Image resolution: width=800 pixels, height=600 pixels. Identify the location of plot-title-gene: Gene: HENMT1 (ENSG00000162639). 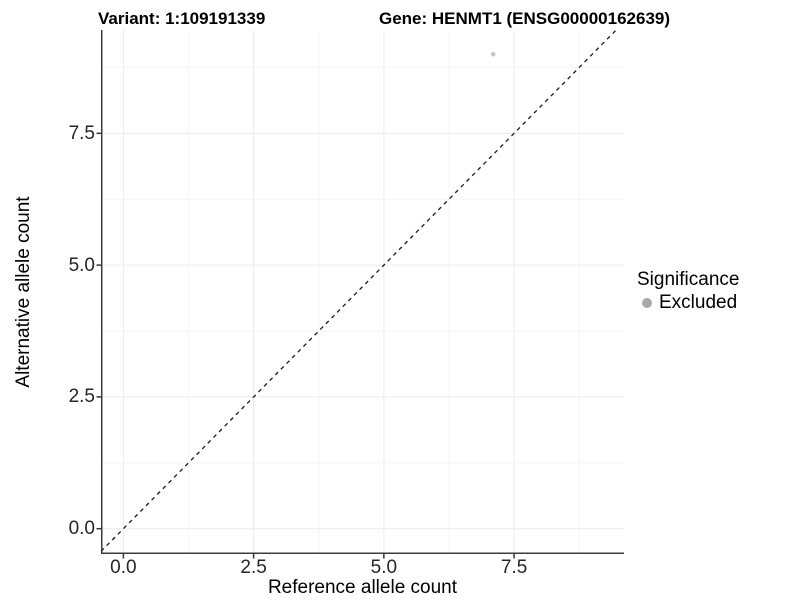
(525, 18).